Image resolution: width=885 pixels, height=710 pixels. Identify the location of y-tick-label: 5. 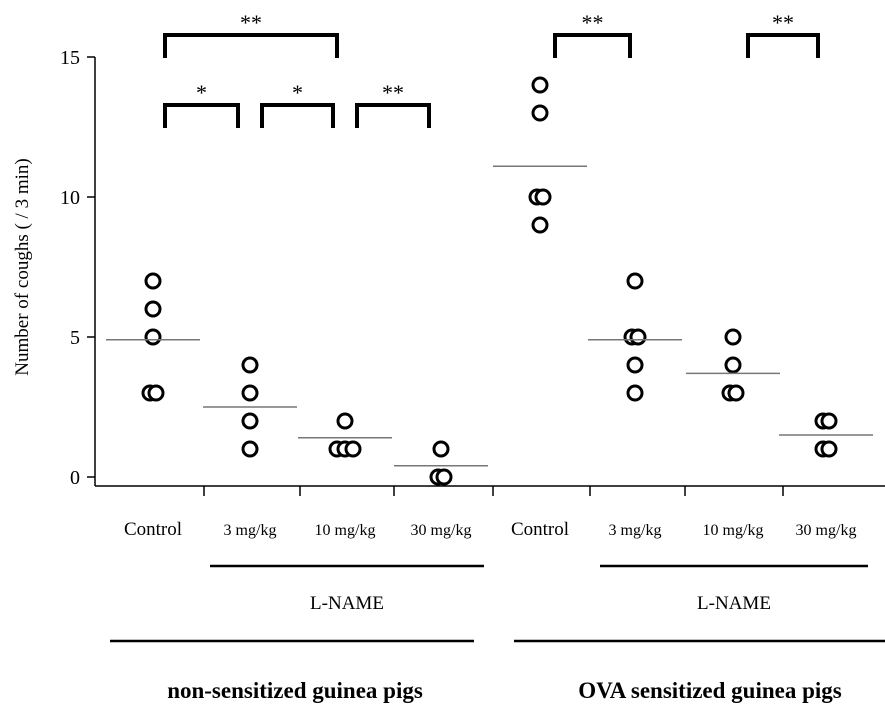
(75, 338).